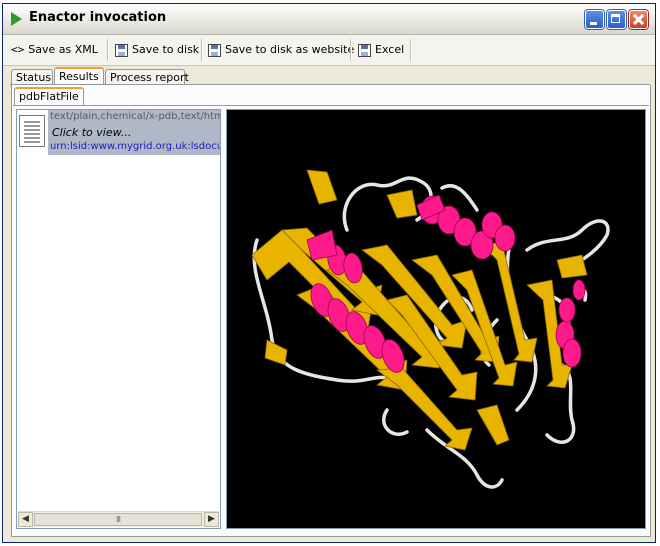  I want to click on document-icon, so click(32, 131).